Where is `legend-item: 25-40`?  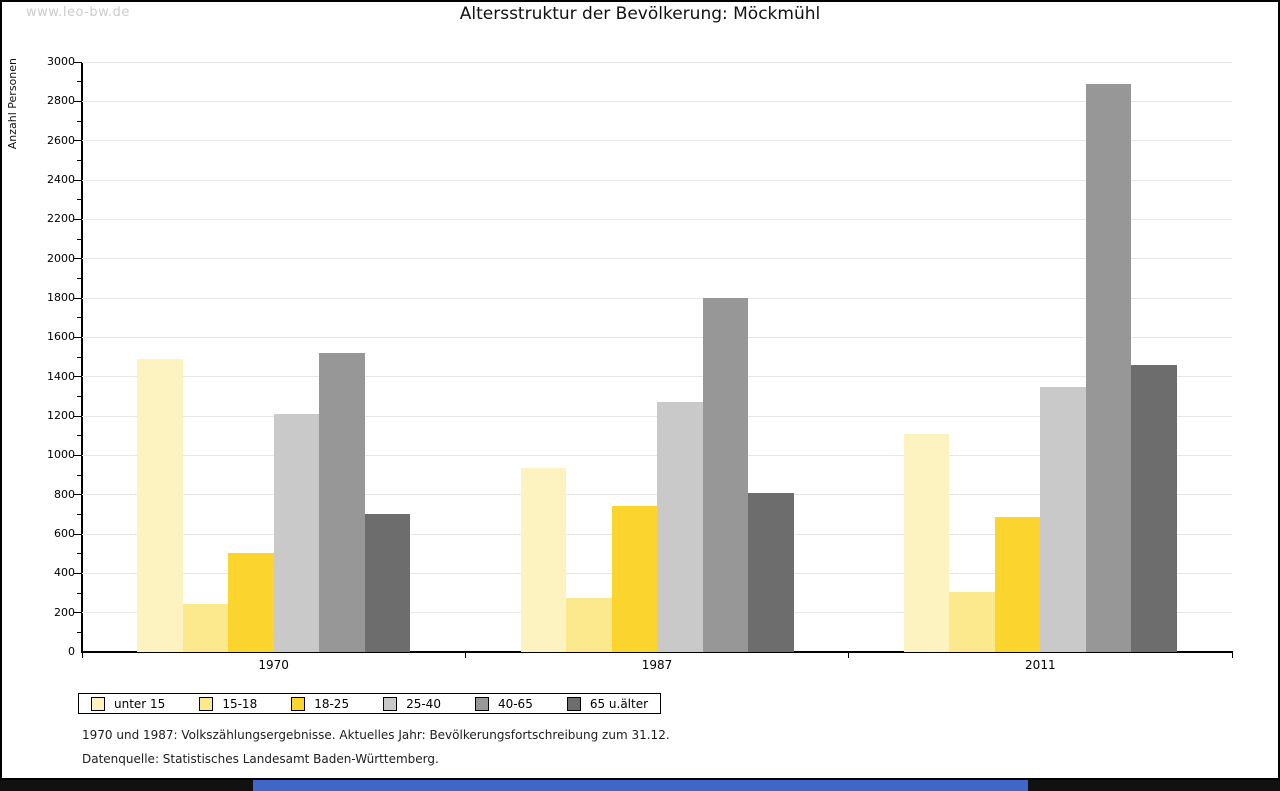
legend-item: 25-40 is located at coordinates (412, 703).